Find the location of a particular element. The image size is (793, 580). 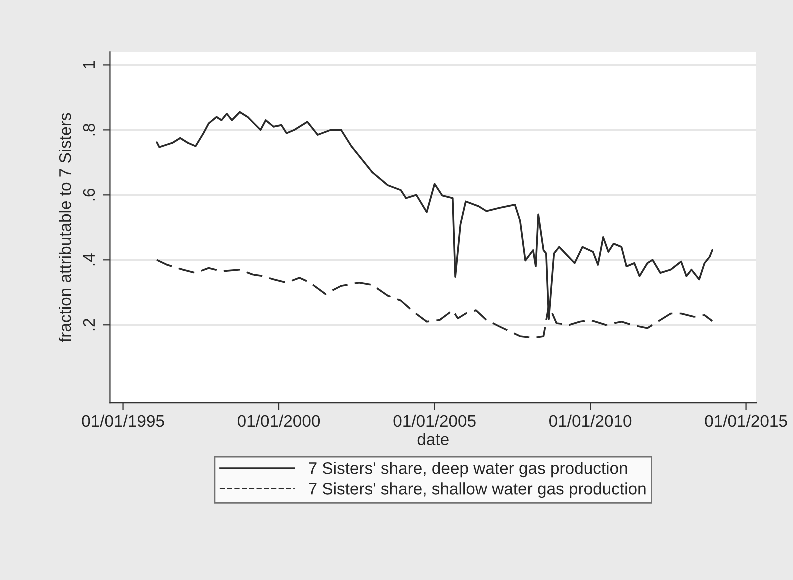

x-tick-label: 01/01/1995 is located at coordinates (123, 421).